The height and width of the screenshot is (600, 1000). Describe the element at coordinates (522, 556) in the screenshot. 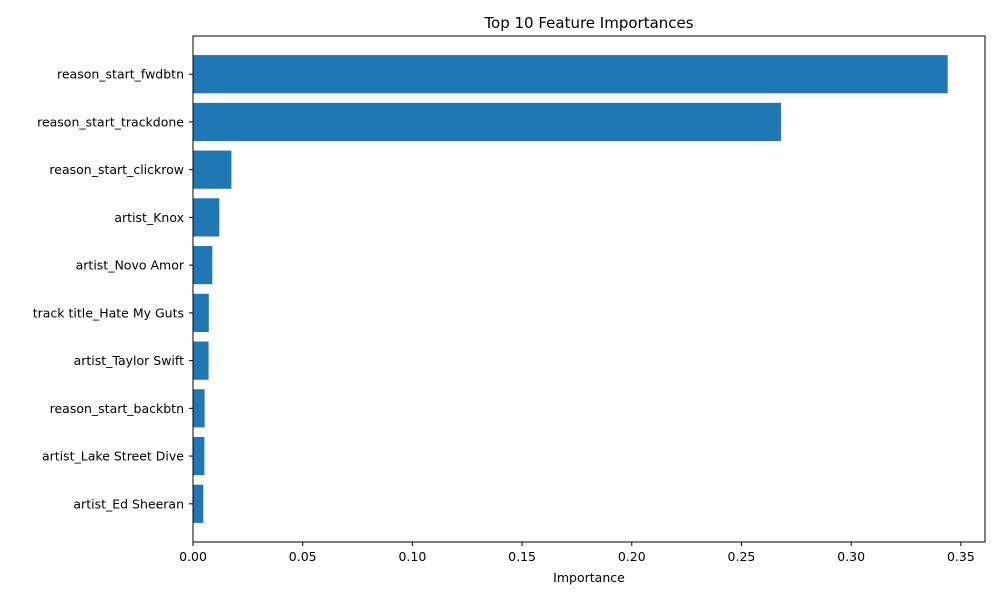

I see `x-tick-label-3: 0.15` at that location.